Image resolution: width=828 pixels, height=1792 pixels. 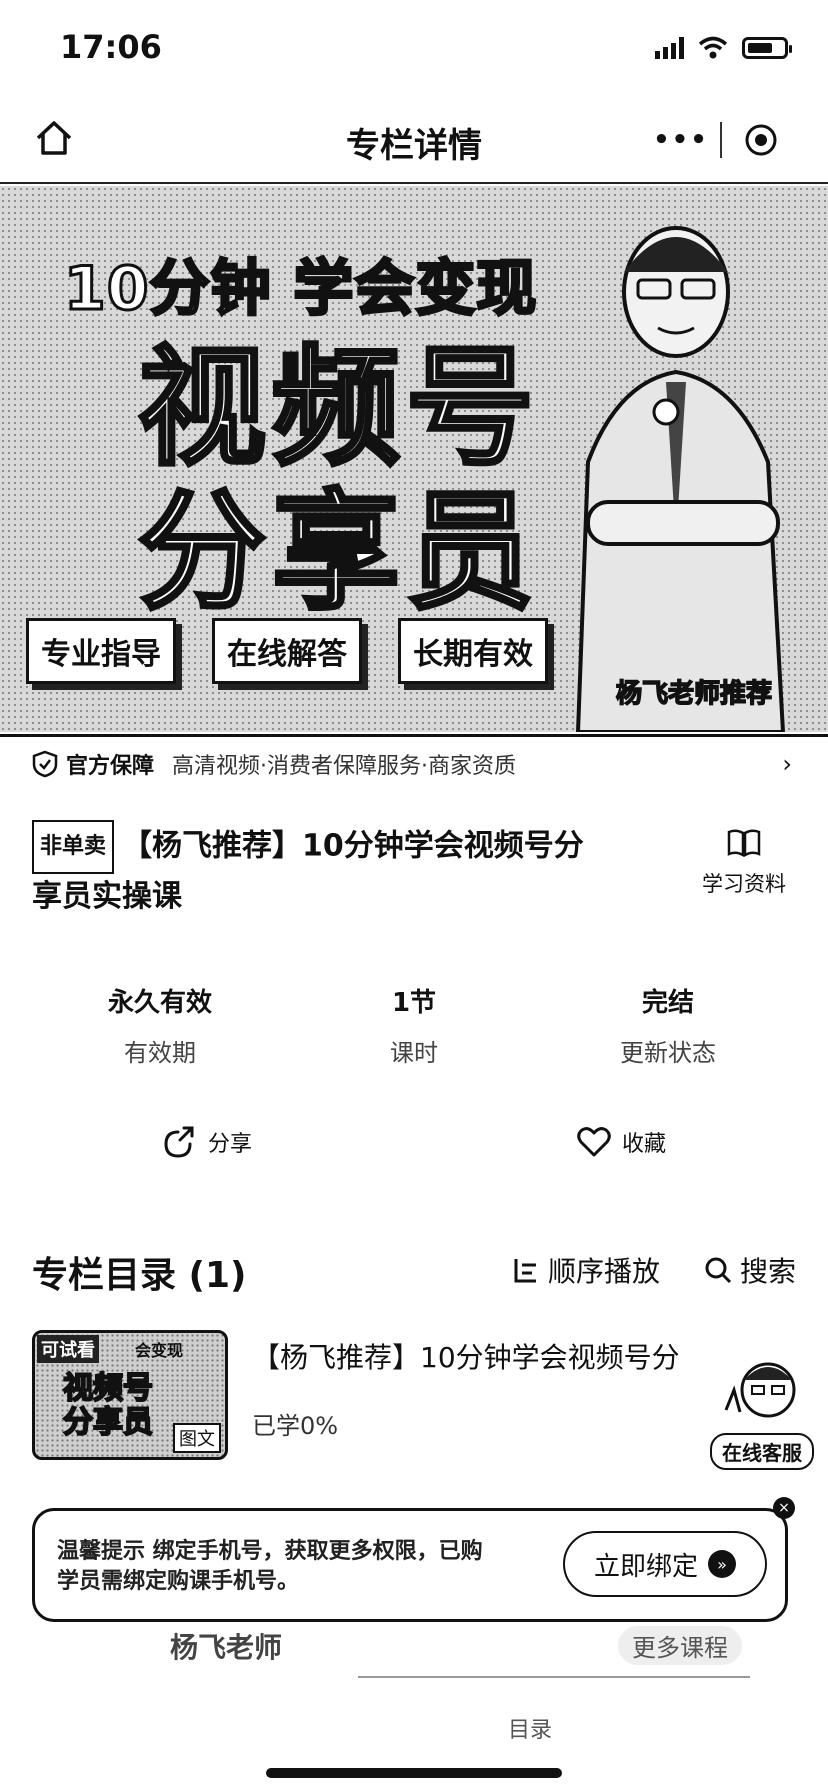 I want to click on guarantee-bar: 官方保障 高清视频·消费者保障服务·商家资质 ›, so click(x=414, y=762).